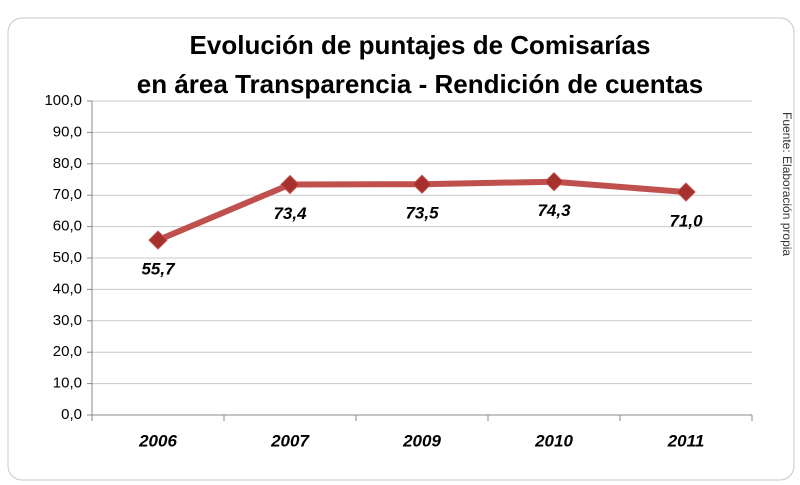 This screenshot has height=485, width=800. What do you see at coordinates (67, 163) in the screenshot?
I see `y-tick-label: 80,0` at bounding box center [67, 163].